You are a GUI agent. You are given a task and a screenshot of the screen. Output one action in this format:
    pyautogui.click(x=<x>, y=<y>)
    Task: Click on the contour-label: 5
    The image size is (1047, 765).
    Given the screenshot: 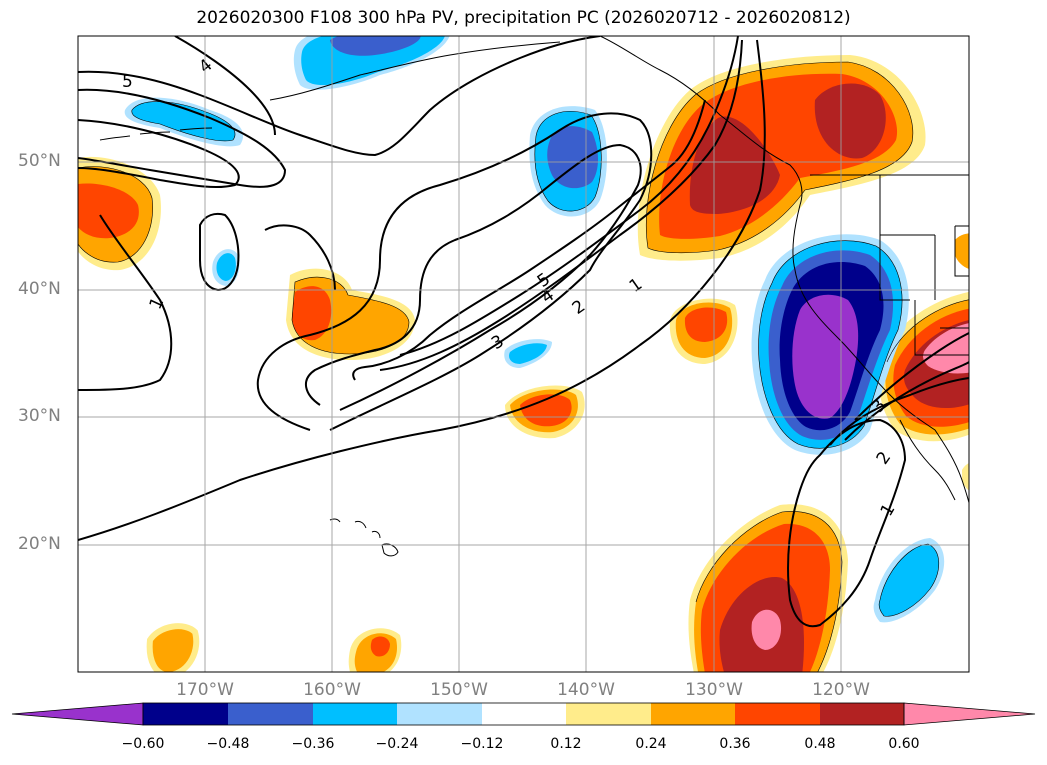 What is the action you would take?
    pyautogui.click(x=127, y=82)
    